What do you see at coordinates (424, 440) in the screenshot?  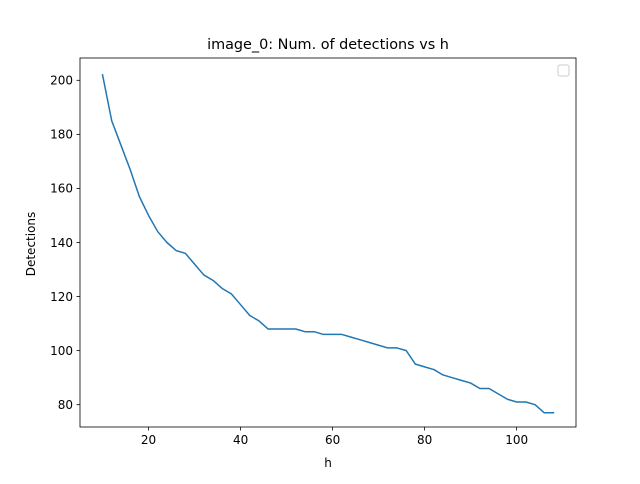 I see `x-tick-label: 80` at bounding box center [424, 440].